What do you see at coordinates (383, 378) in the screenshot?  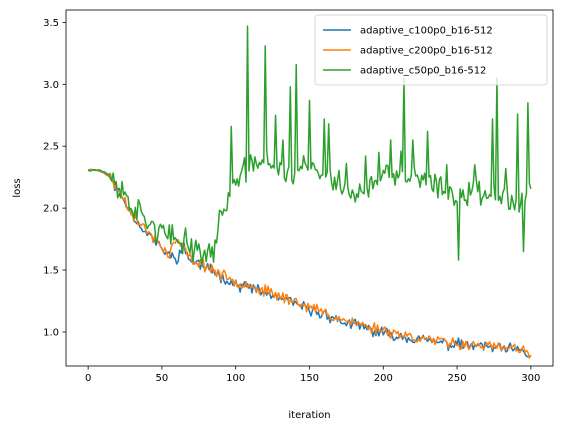 I see `x-tick-label: 200` at bounding box center [383, 378].